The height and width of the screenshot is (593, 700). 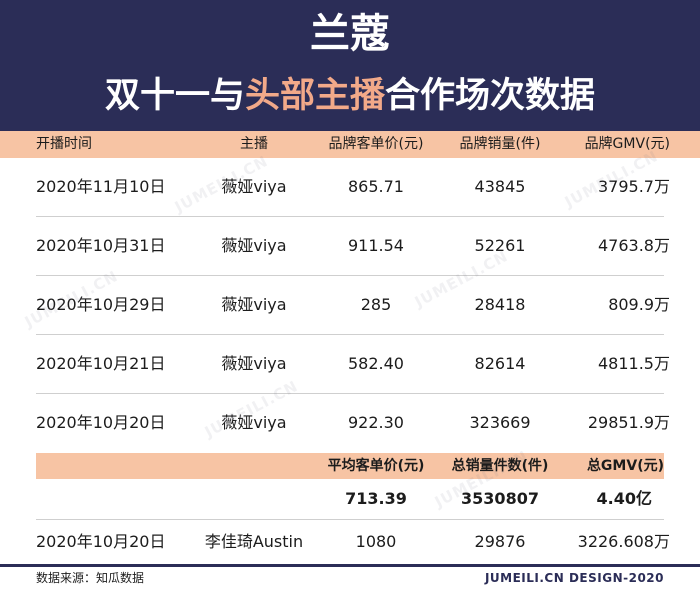 I want to click on summary-total-gmv-label: 总GMV(元), so click(x=625, y=466).